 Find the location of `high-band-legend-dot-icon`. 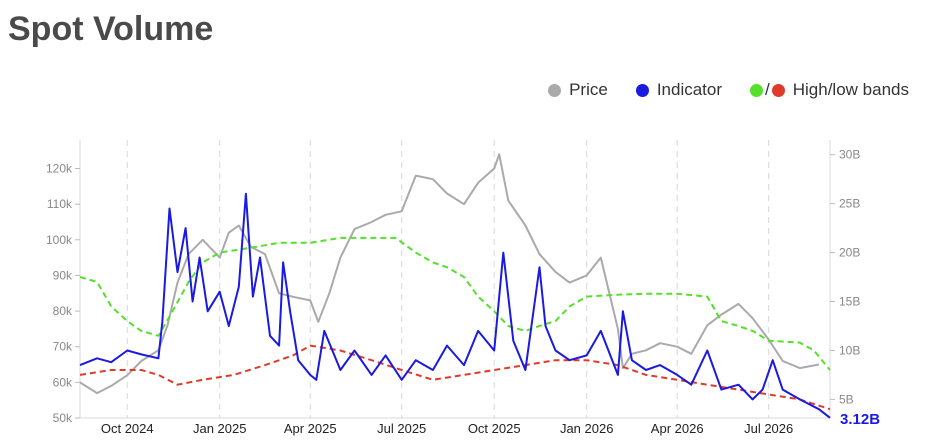

high-band-legend-dot-icon is located at coordinates (757, 90).